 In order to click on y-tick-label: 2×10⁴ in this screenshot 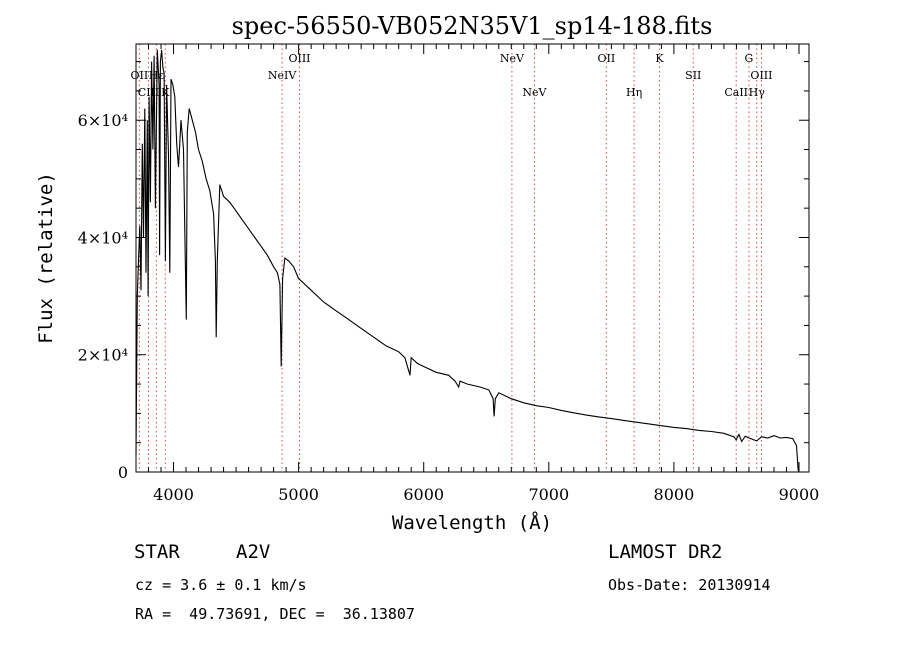, I will do `click(103, 355)`.